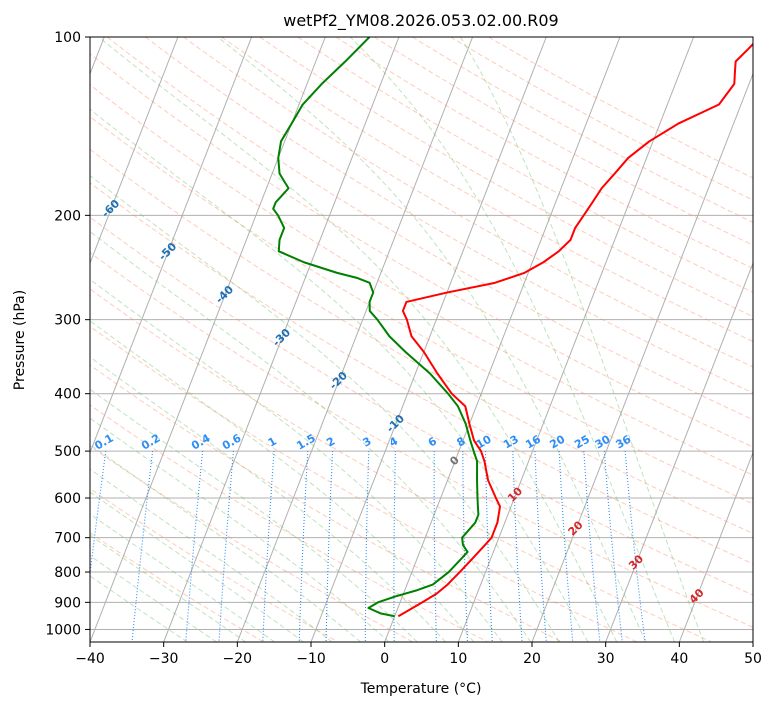 The height and width of the screenshot is (708, 775). What do you see at coordinates (63, 630) in the screenshot?
I see `y-tick-label: 1000` at bounding box center [63, 630].